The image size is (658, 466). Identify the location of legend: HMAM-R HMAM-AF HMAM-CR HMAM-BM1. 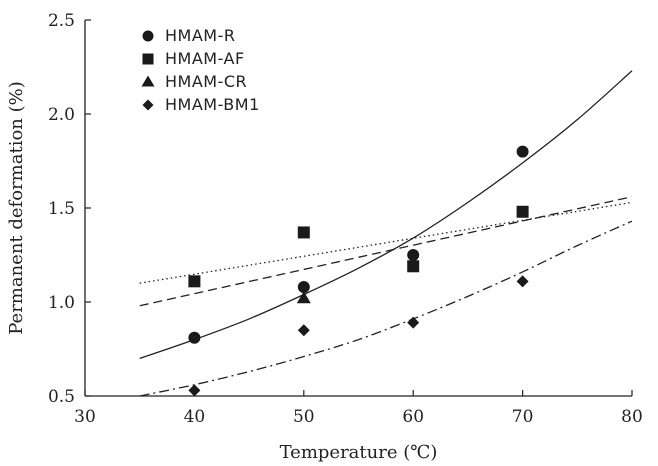
(200, 70).